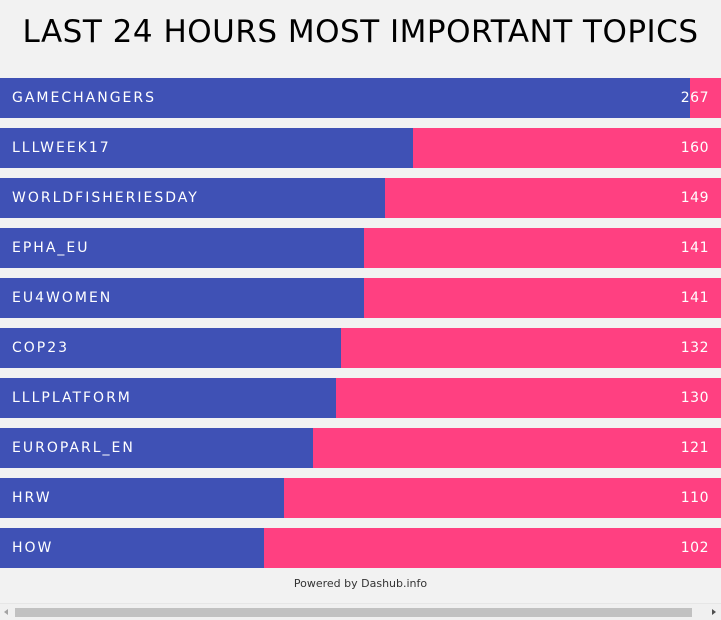 The height and width of the screenshot is (620, 721). I want to click on scroll-thumb, so click(353, 612).